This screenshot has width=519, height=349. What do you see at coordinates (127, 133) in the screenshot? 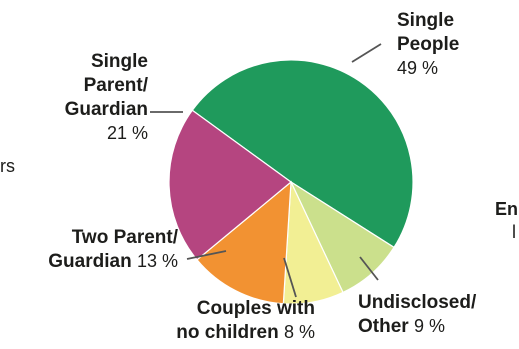
I see `slice-label-value: 21 %` at bounding box center [127, 133].